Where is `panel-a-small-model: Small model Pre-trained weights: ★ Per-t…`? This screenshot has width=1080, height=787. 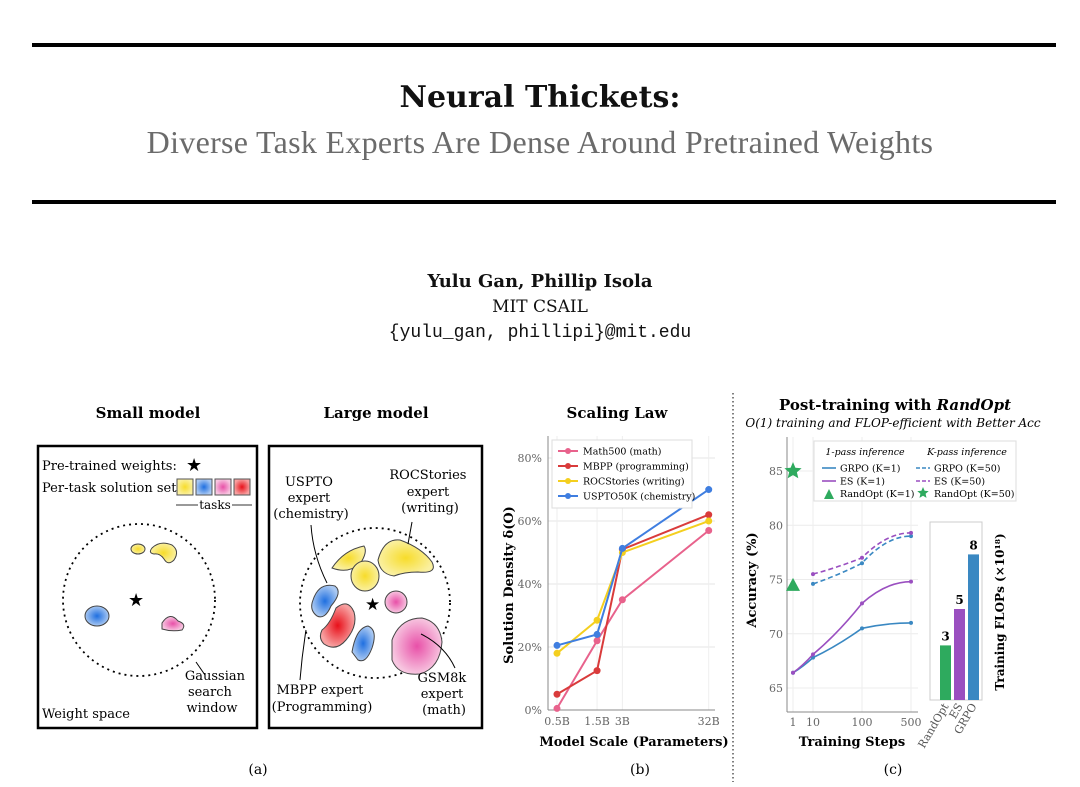
panel-a-small-model: Small model Pre-trained weights: ★ Per-t… is located at coordinates (147, 567).